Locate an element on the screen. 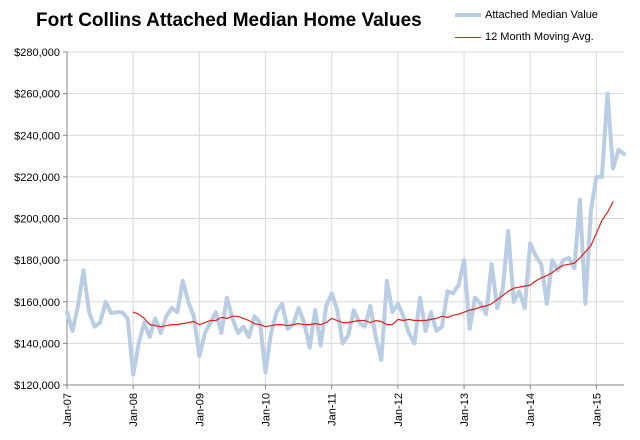 Image resolution: width=640 pixels, height=440 pixels. x-tick-label: Jan-10 is located at coordinates (267, 410).